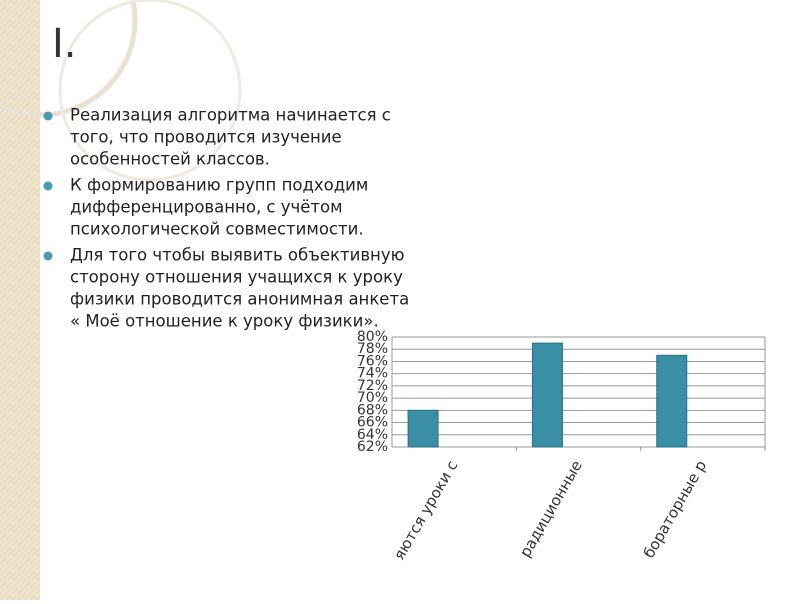  What do you see at coordinates (230, 115) in the screenshot?
I see `bullet-text: Реализация алгоритма начинается с` at bounding box center [230, 115].